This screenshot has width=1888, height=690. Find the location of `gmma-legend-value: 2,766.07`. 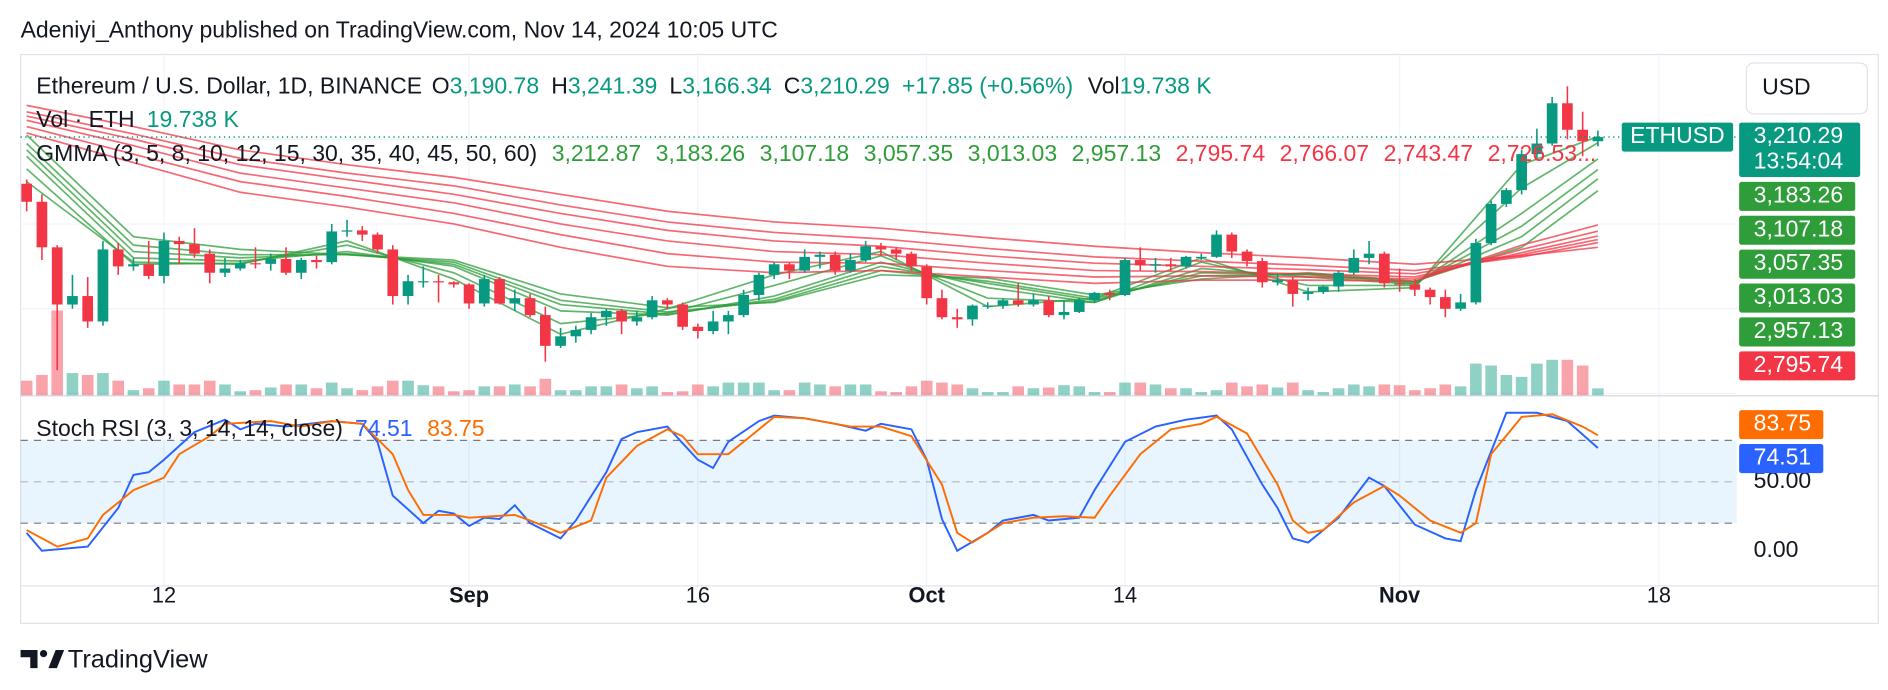

gmma-legend-value: 2,766.07 is located at coordinates (1324, 153).